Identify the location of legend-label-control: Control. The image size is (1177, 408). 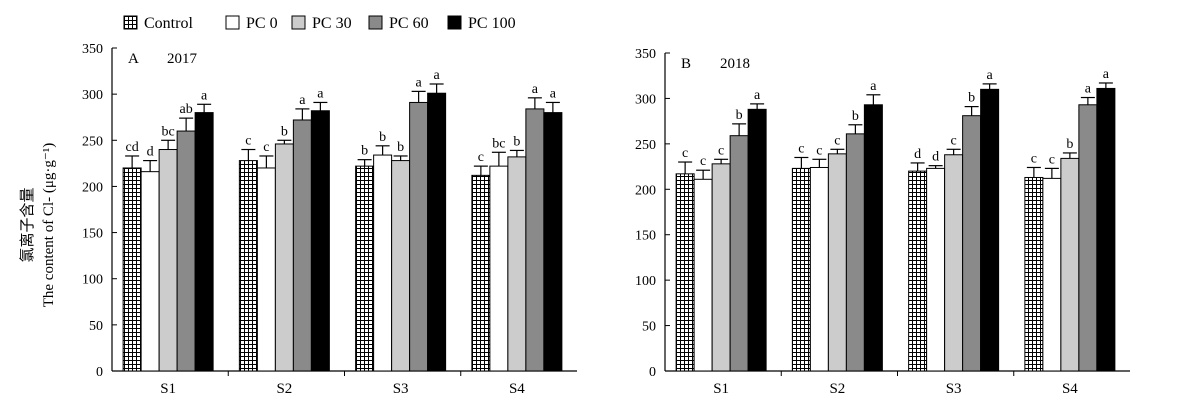
(168, 23).